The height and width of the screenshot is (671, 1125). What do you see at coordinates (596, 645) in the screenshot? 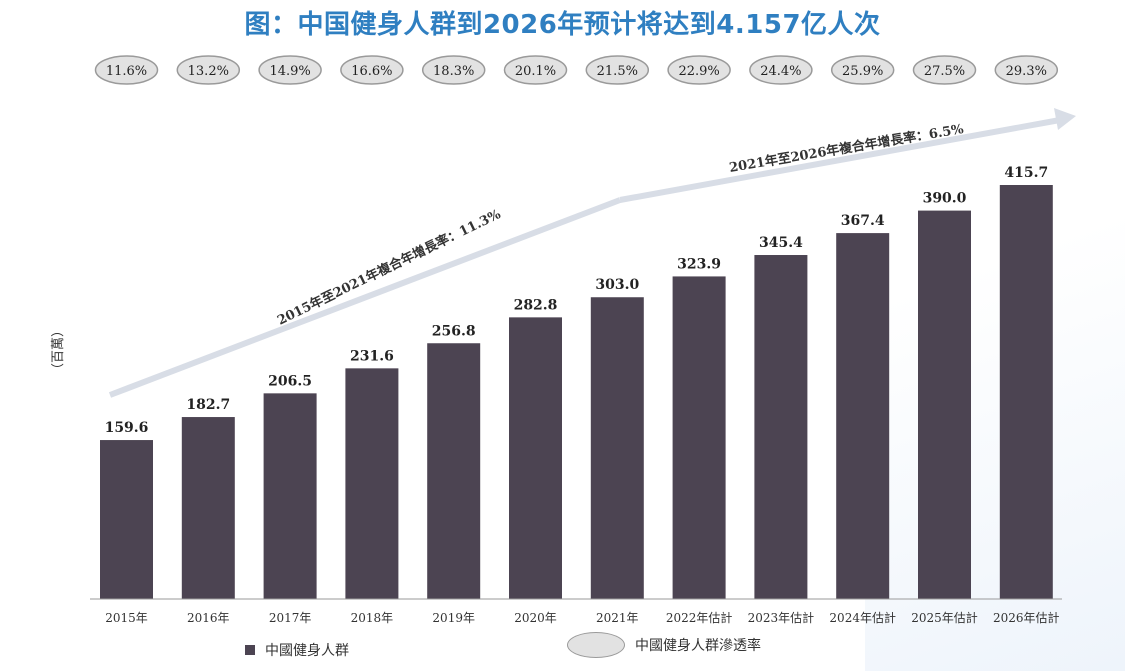
I see `legend-ellipse-swatch` at bounding box center [596, 645].